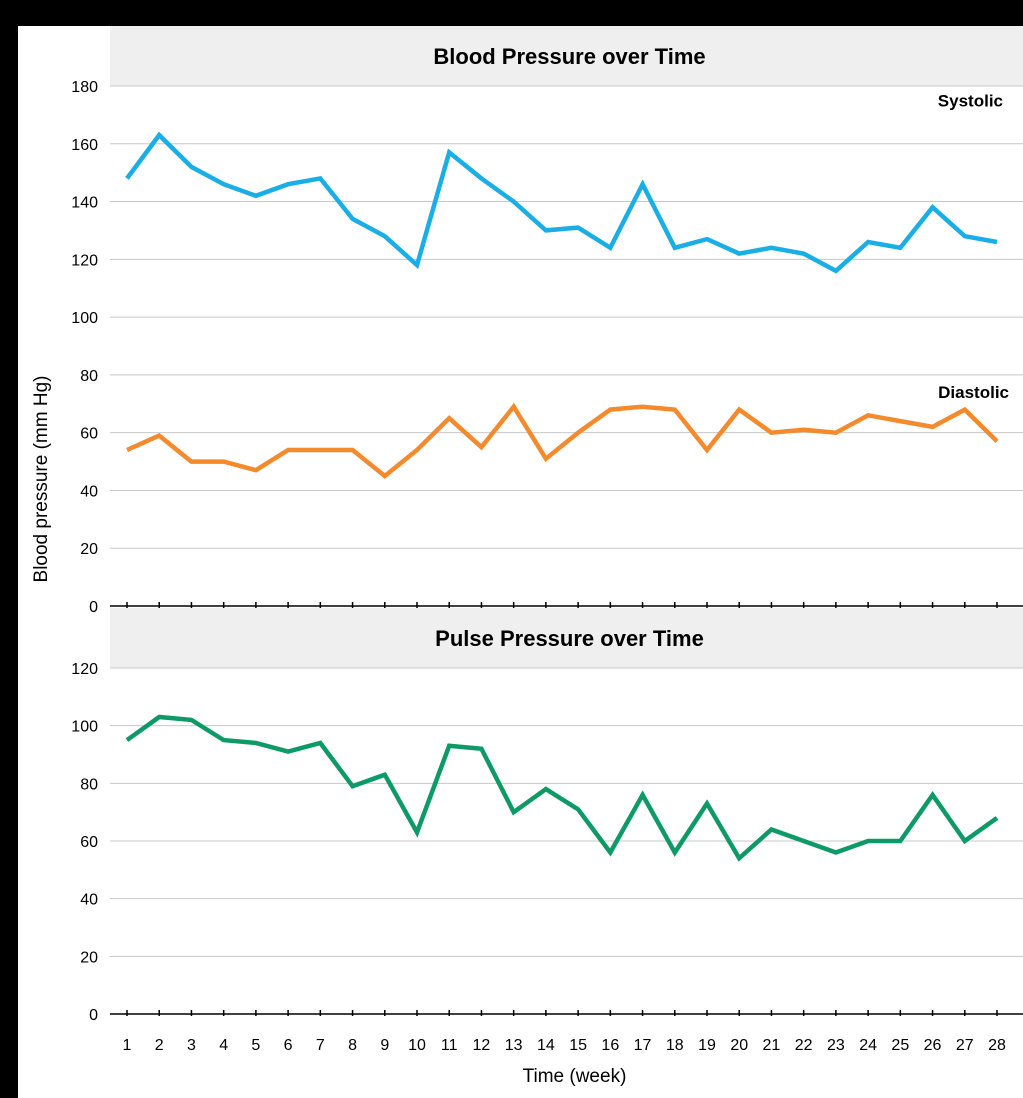 The image size is (1023, 1098). Describe the element at coordinates (384, 1045) in the screenshot. I see `x-tick-label: 9` at that location.